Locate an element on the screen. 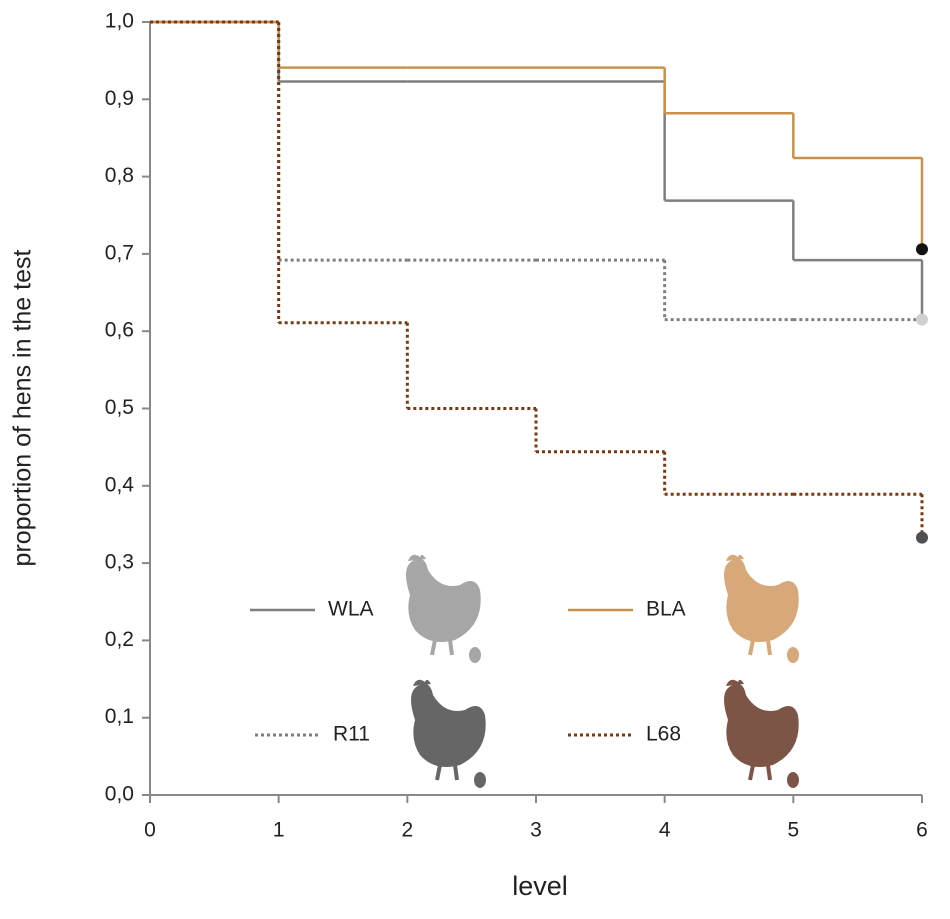  x-tick-label: 6 is located at coordinates (922, 830).